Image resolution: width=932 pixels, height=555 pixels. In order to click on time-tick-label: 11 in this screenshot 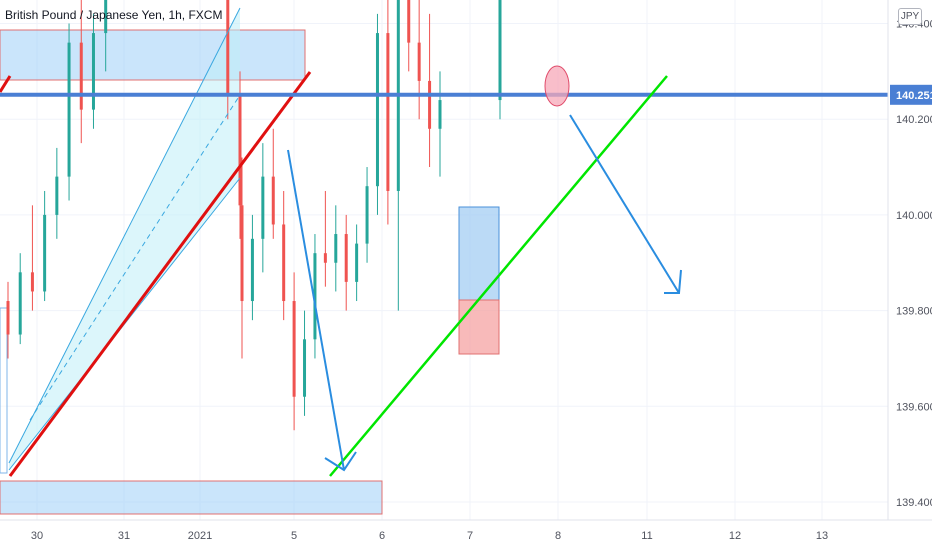, I will do `click(646, 536)`.